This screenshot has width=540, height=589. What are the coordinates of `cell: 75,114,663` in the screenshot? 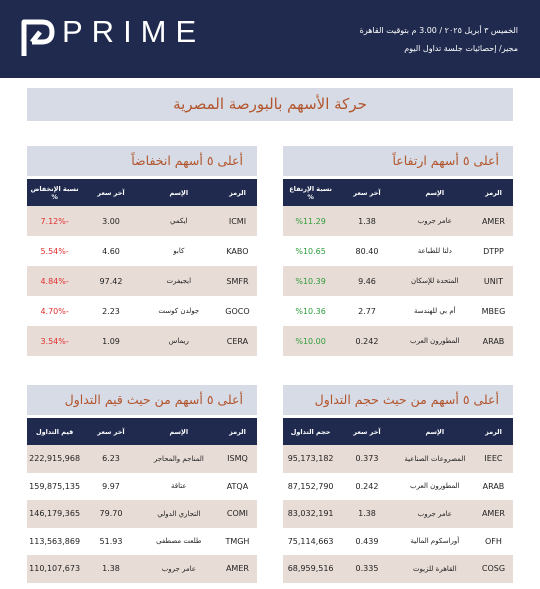 It's located at (310, 541).